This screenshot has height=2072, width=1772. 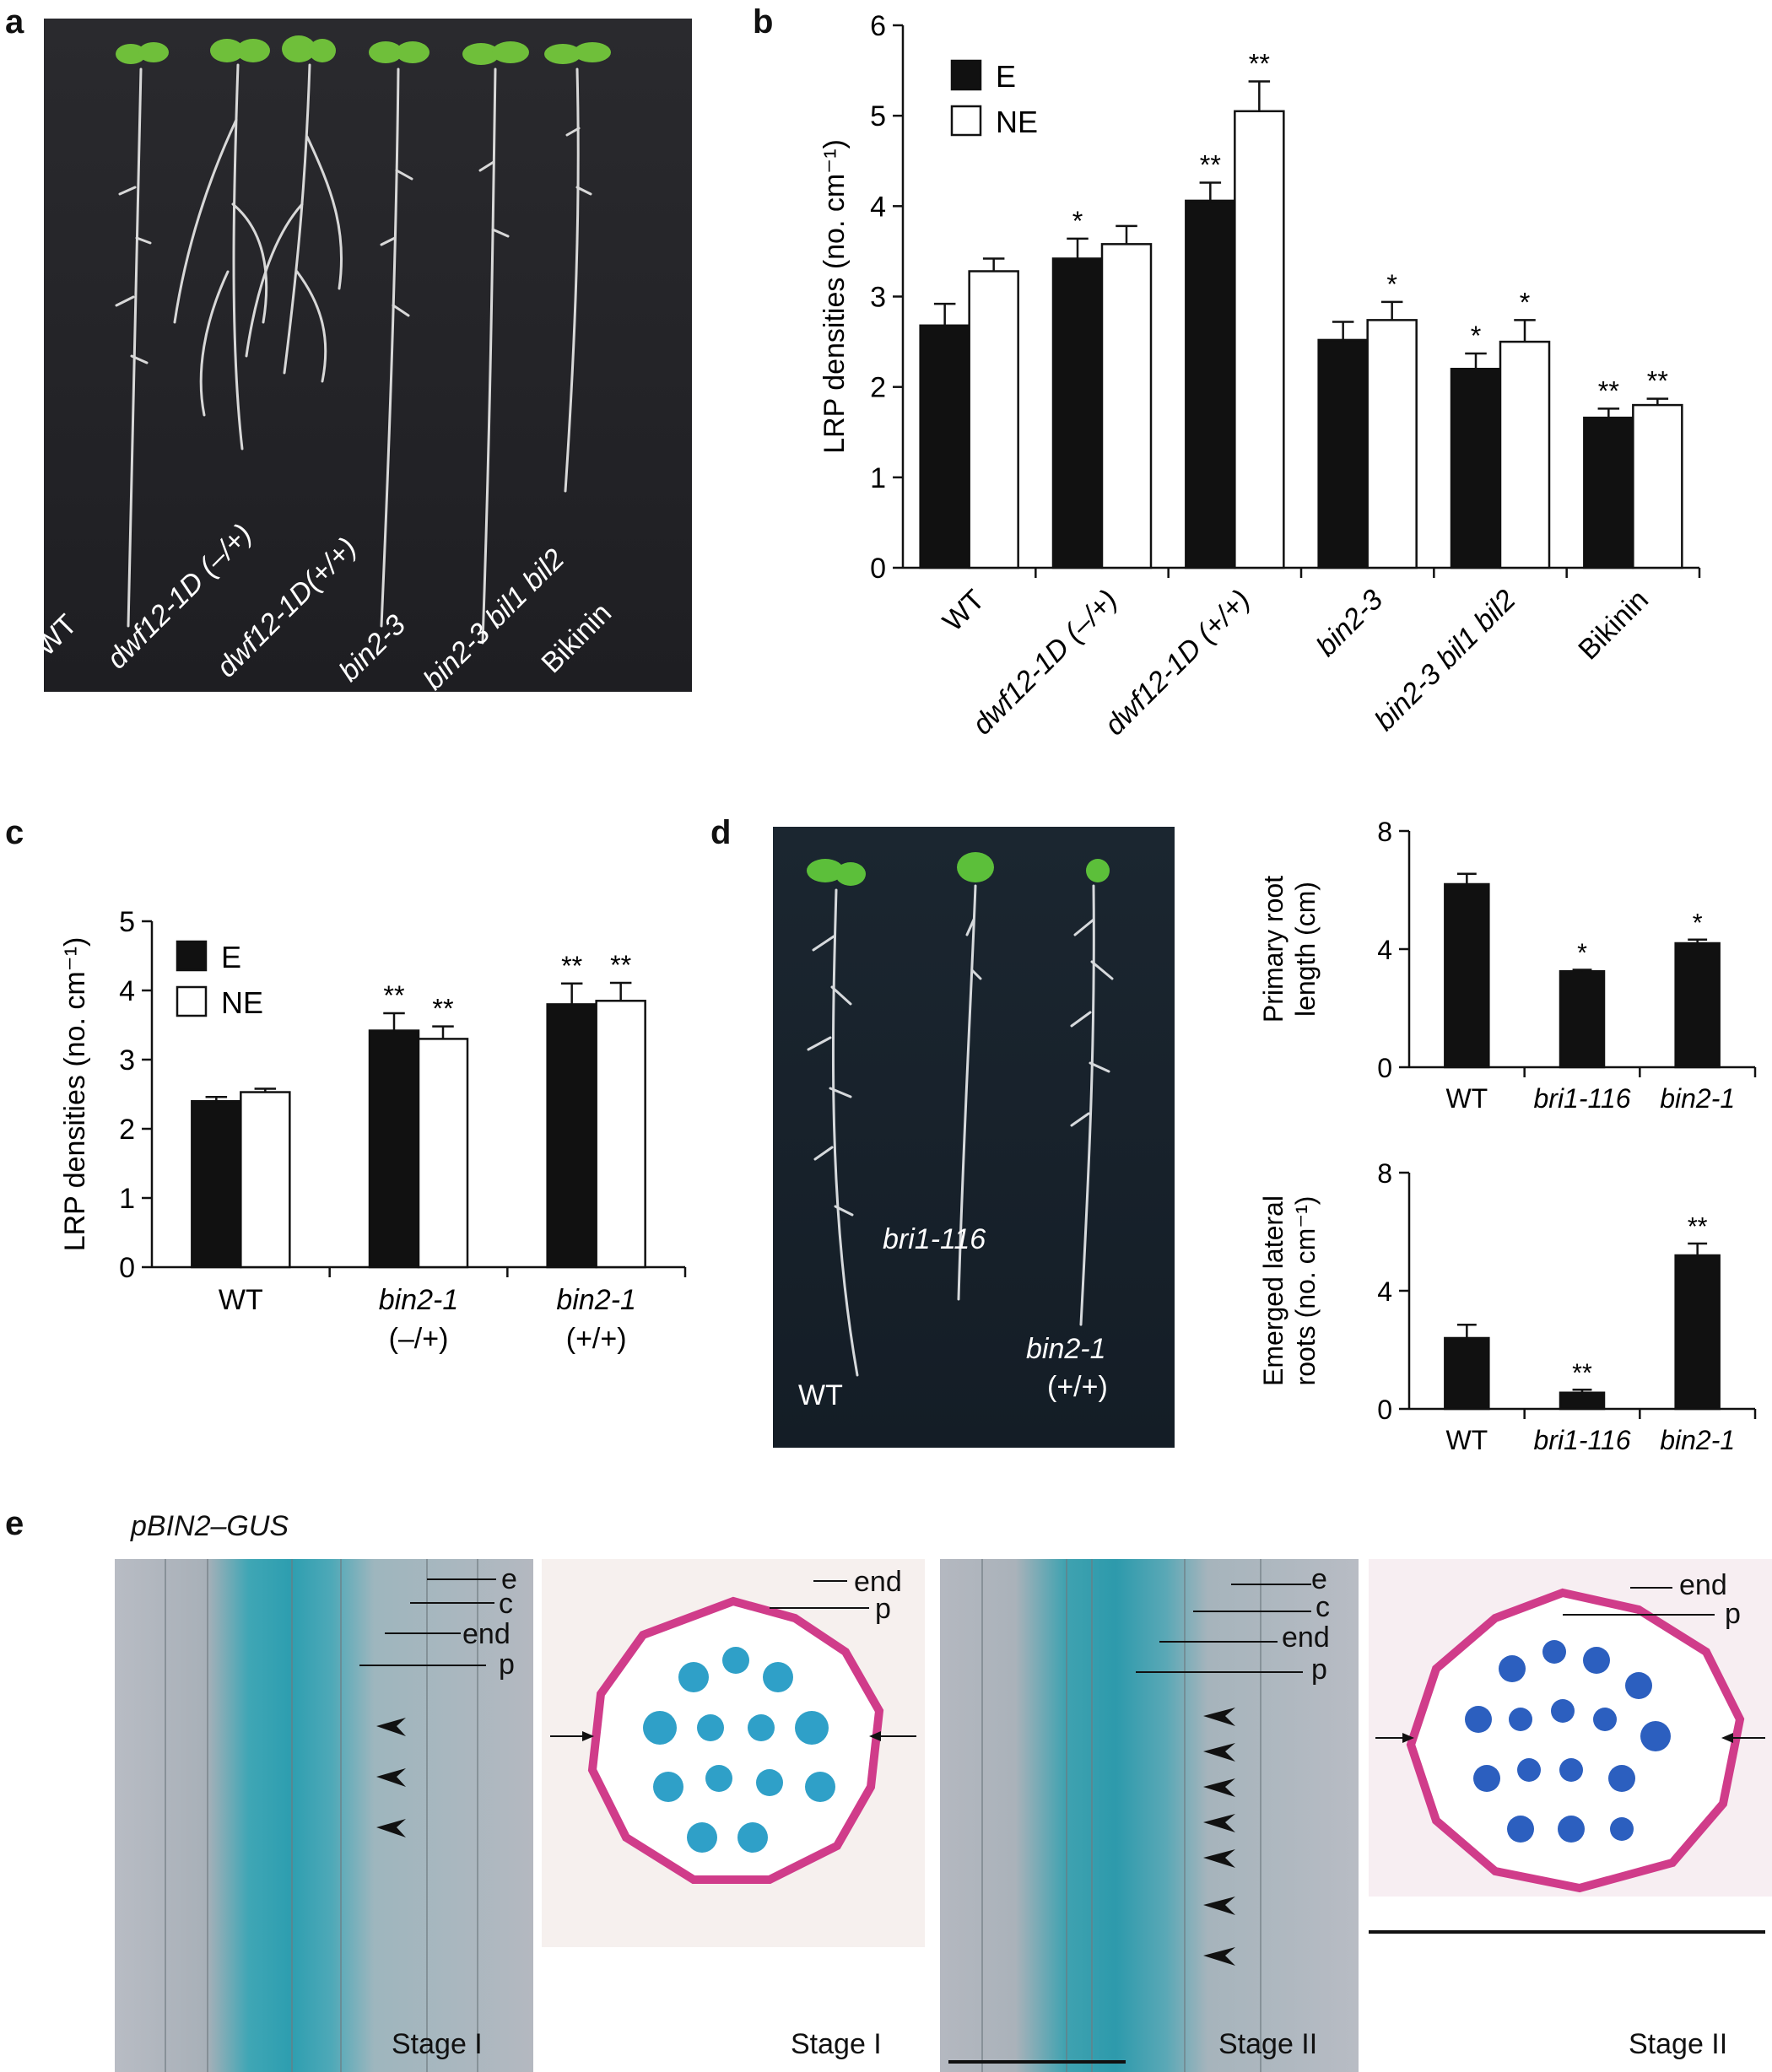 I want to click on micrograph-3-label-end: end, so click(x=1306, y=1638).